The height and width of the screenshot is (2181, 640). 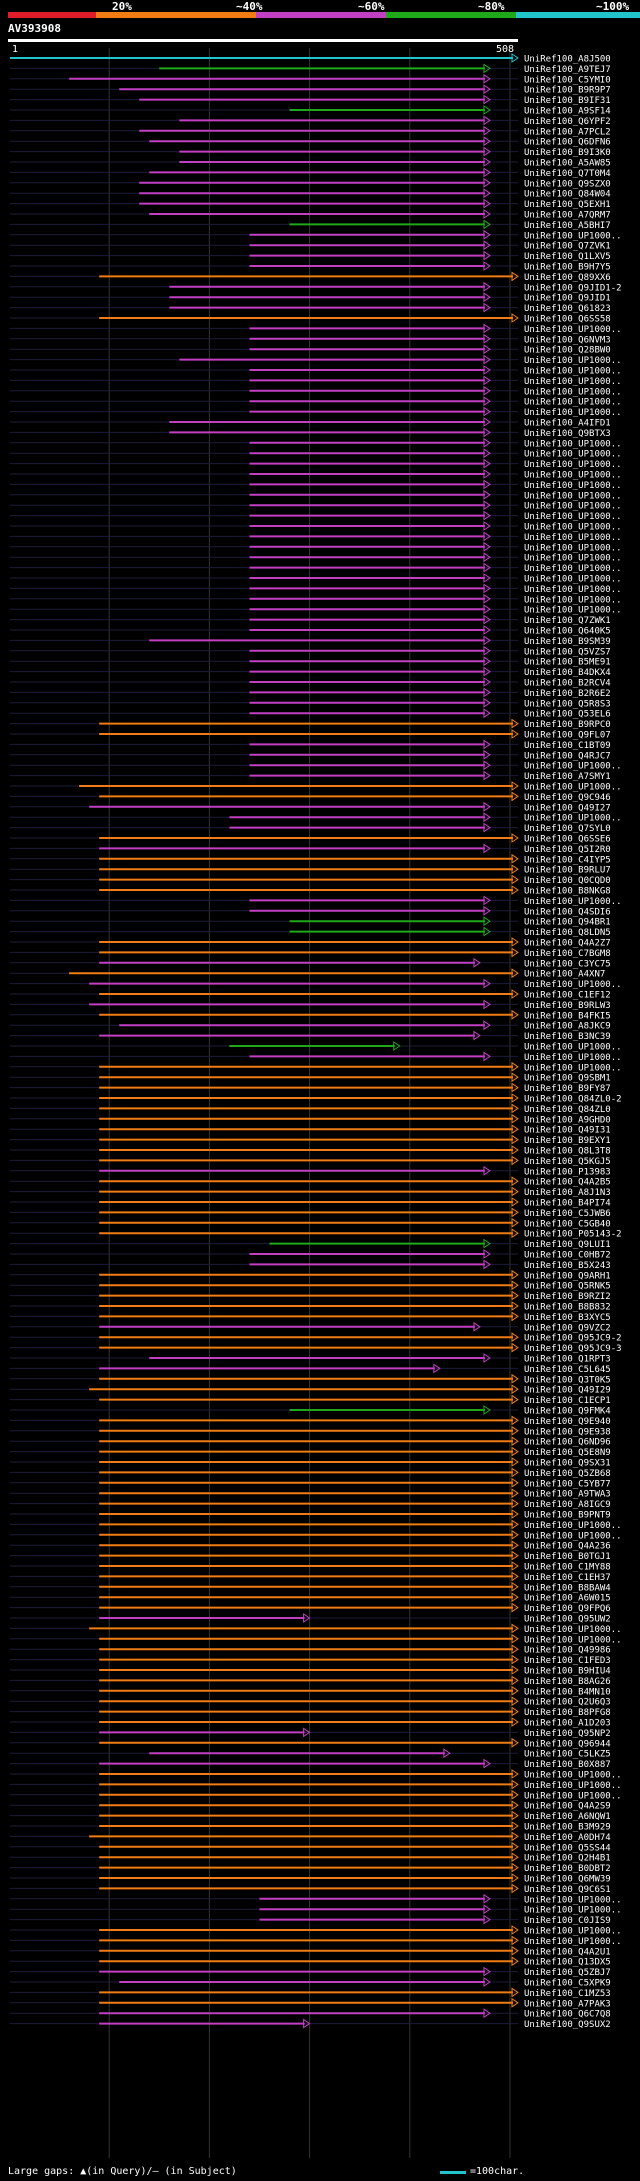 What do you see at coordinates (310, 204) in the screenshot?
I see `hit-row: UniRef100_Q5EXH1` at bounding box center [310, 204].